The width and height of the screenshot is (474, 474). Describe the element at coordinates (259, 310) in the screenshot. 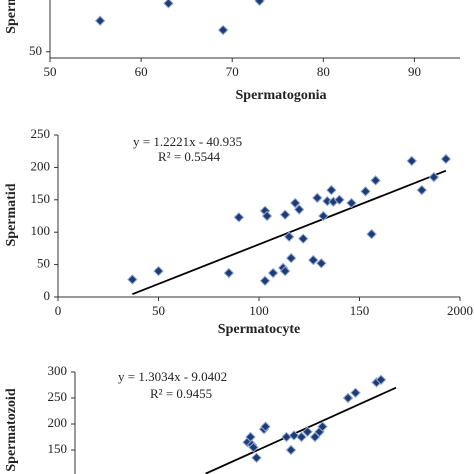

I see `x-tick-label: 100` at that location.